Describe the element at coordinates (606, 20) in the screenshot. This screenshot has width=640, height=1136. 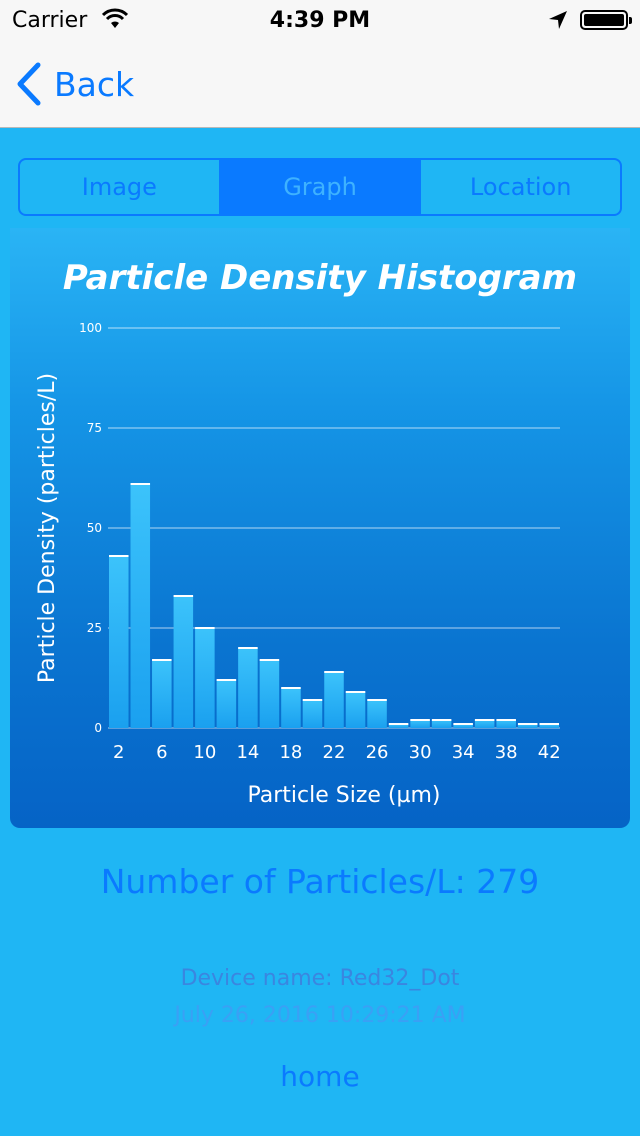
I see `battery-icon` at that location.